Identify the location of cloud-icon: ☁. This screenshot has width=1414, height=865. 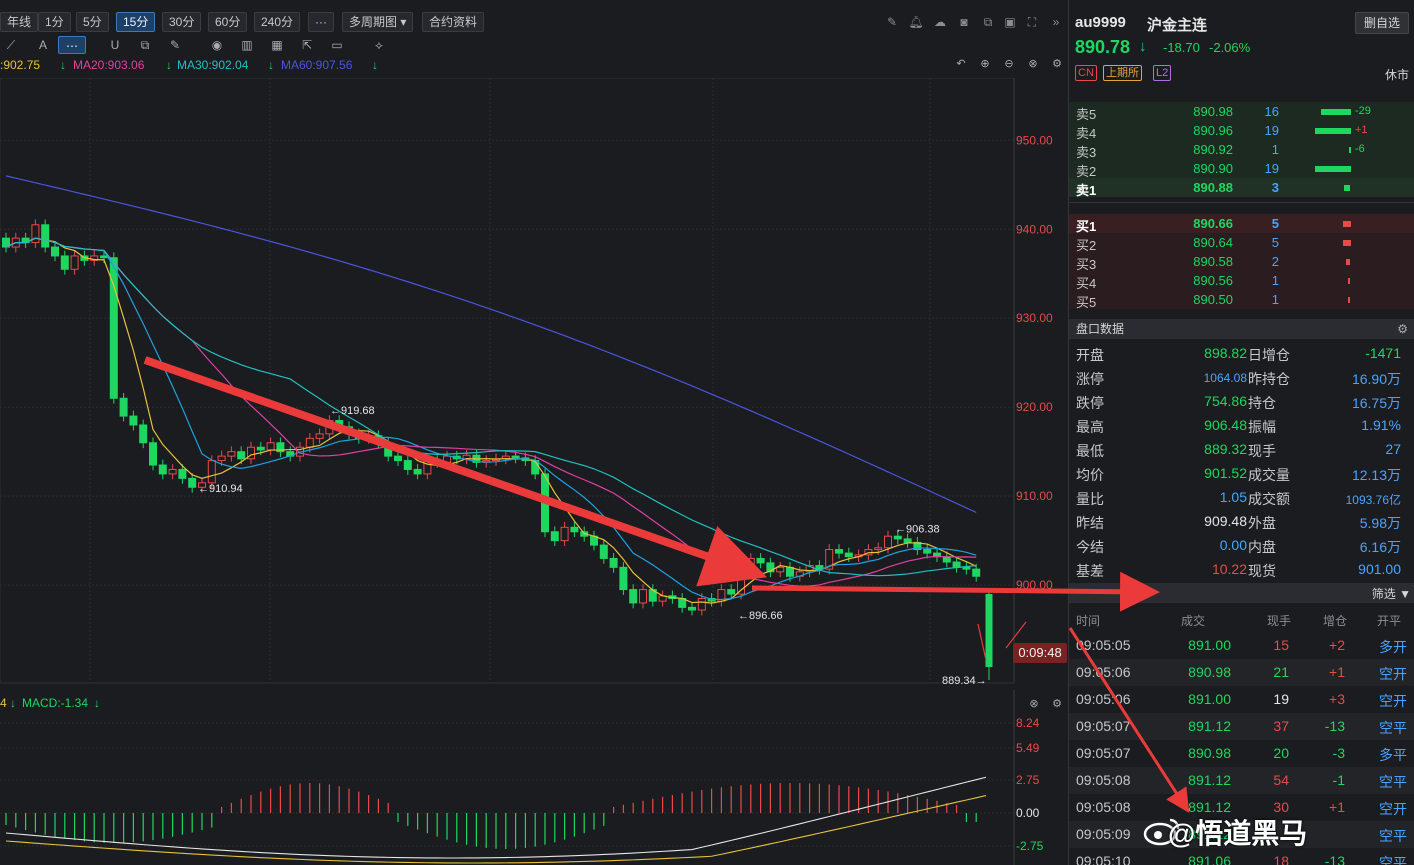
(940, 22).